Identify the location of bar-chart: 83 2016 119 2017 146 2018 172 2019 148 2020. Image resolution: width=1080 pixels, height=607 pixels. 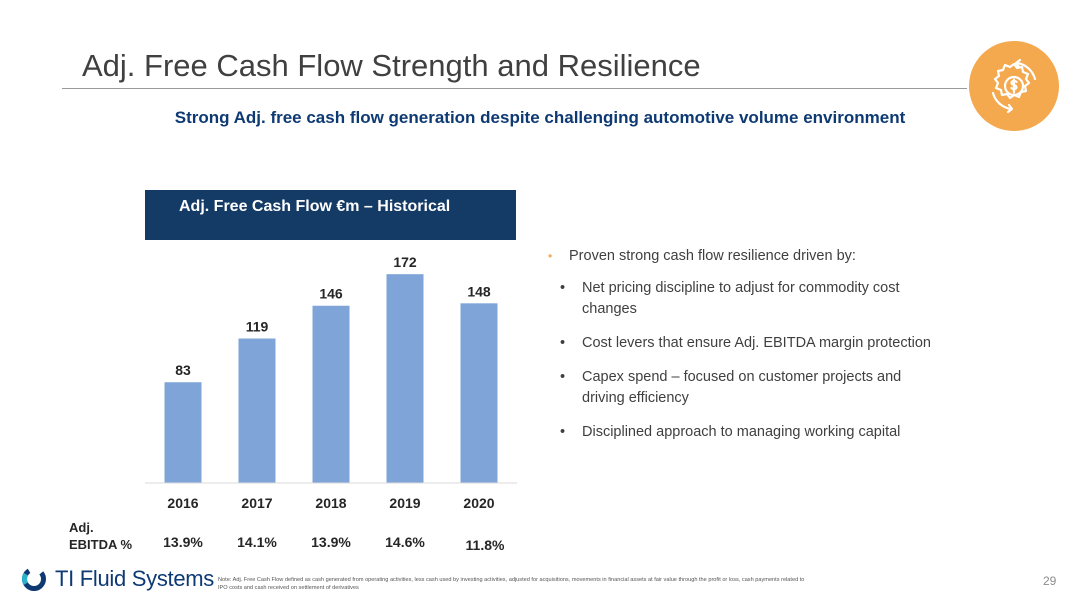
(331, 382).